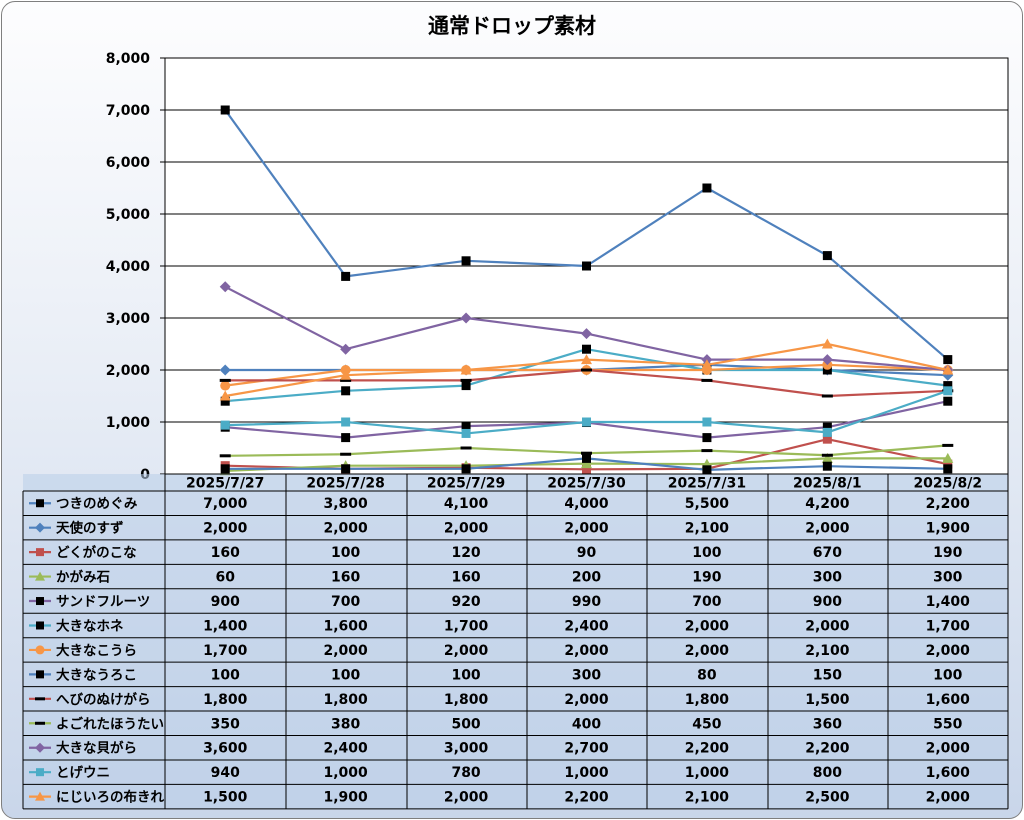  Describe the element at coordinates (947, 553) in the screenshot. I see `table-value: 190` at that location.